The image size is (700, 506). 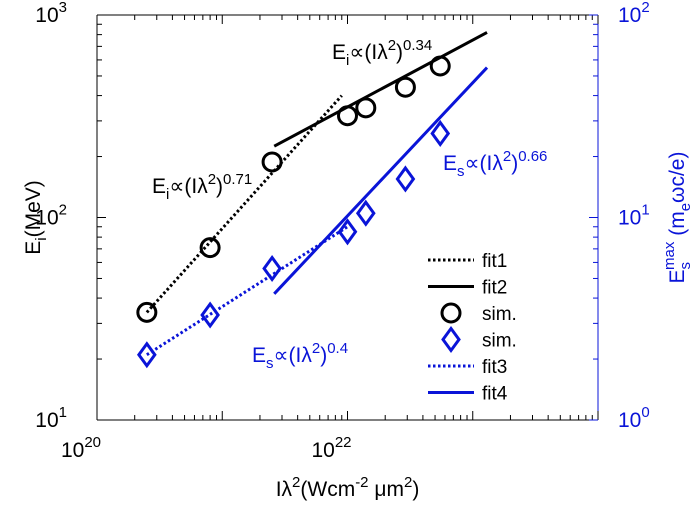 What do you see at coordinates (494, 288) in the screenshot?
I see `legend-label: fit2` at bounding box center [494, 288].